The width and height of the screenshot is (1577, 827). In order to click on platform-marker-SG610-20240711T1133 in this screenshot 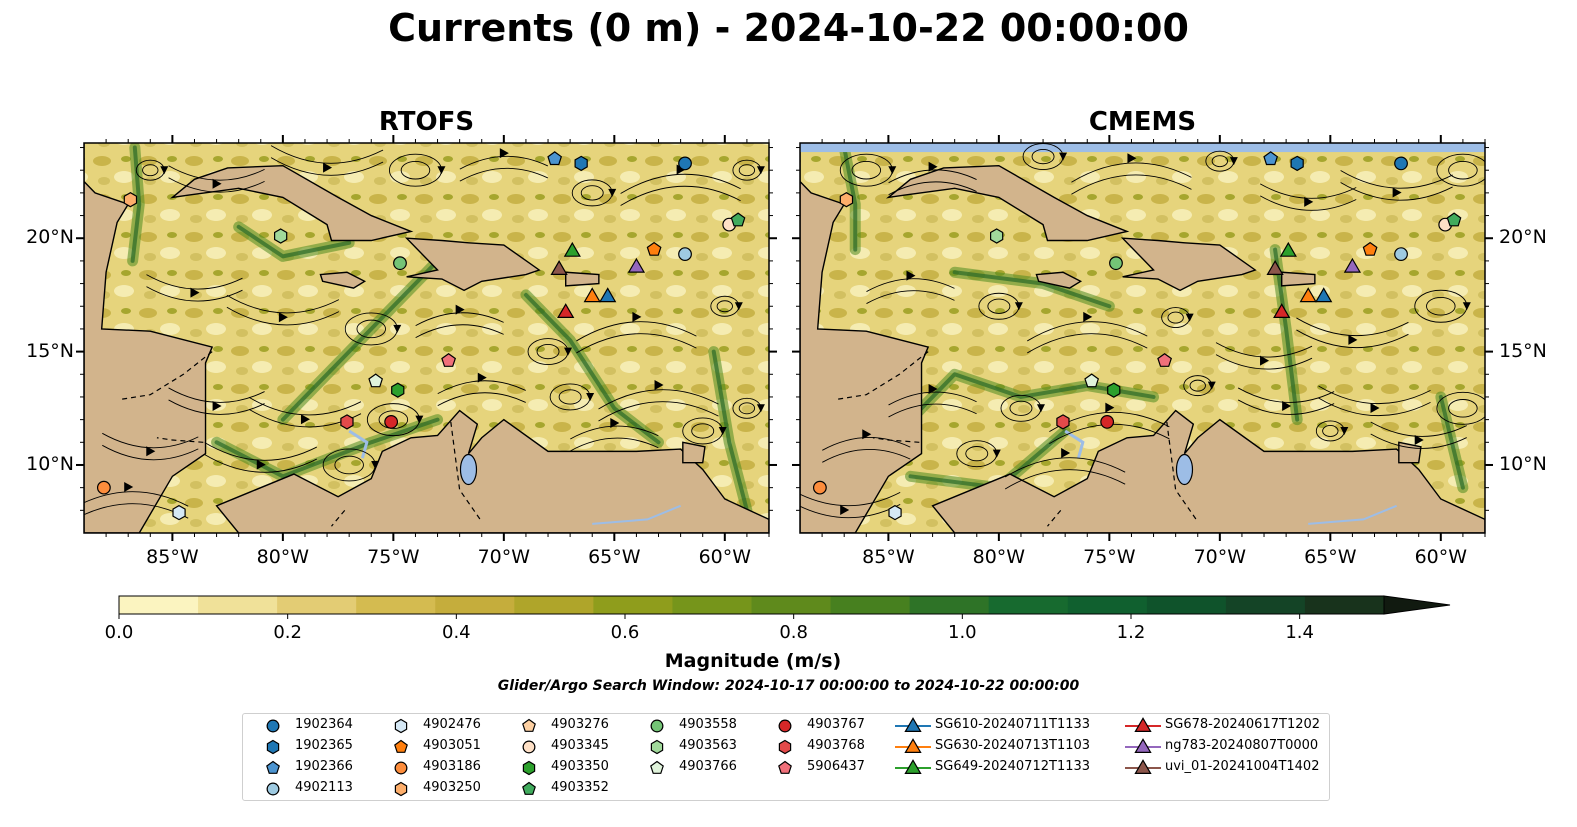, I will do `click(608, 295)`.